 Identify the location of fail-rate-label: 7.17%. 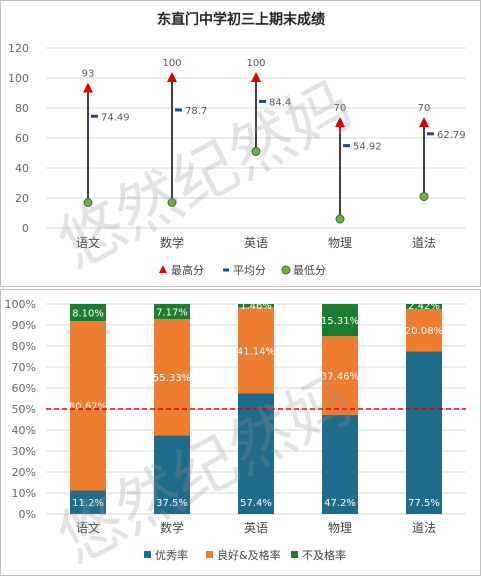
(172, 313).